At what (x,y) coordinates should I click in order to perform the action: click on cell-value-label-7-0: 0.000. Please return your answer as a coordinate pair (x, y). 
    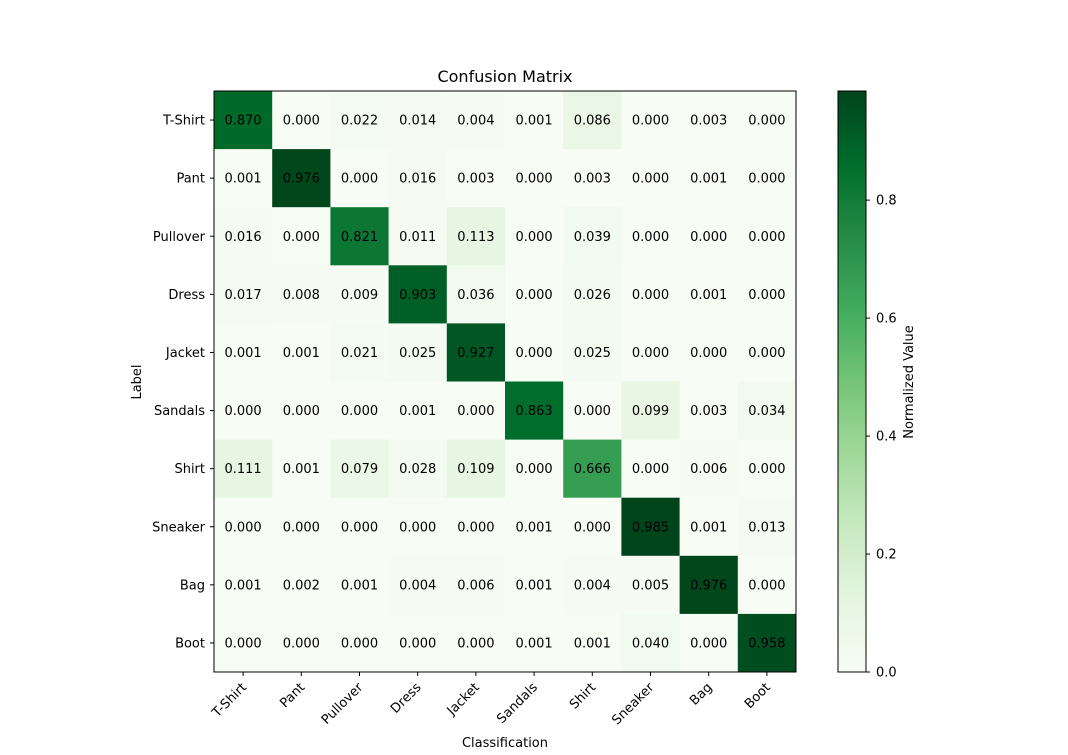
    Looking at the image, I should click on (242, 527).